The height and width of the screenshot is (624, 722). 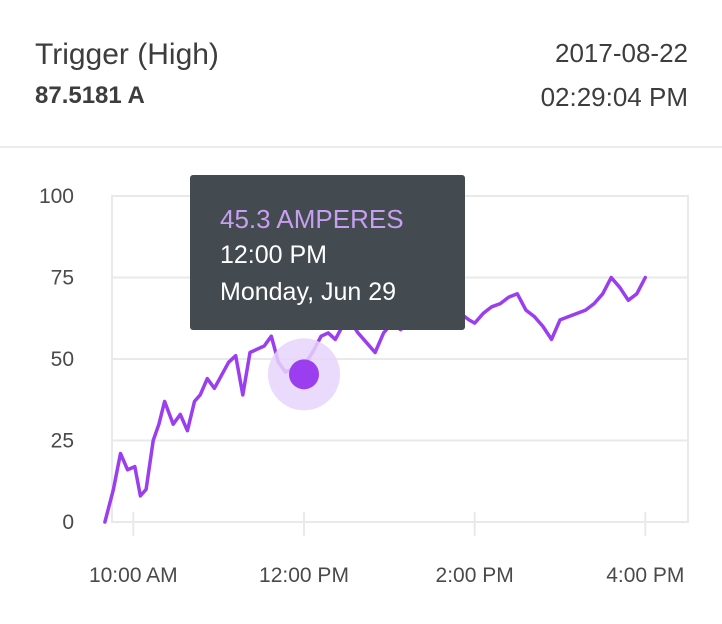 What do you see at coordinates (304, 374) in the screenshot?
I see `highlight-point` at bounding box center [304, 374].